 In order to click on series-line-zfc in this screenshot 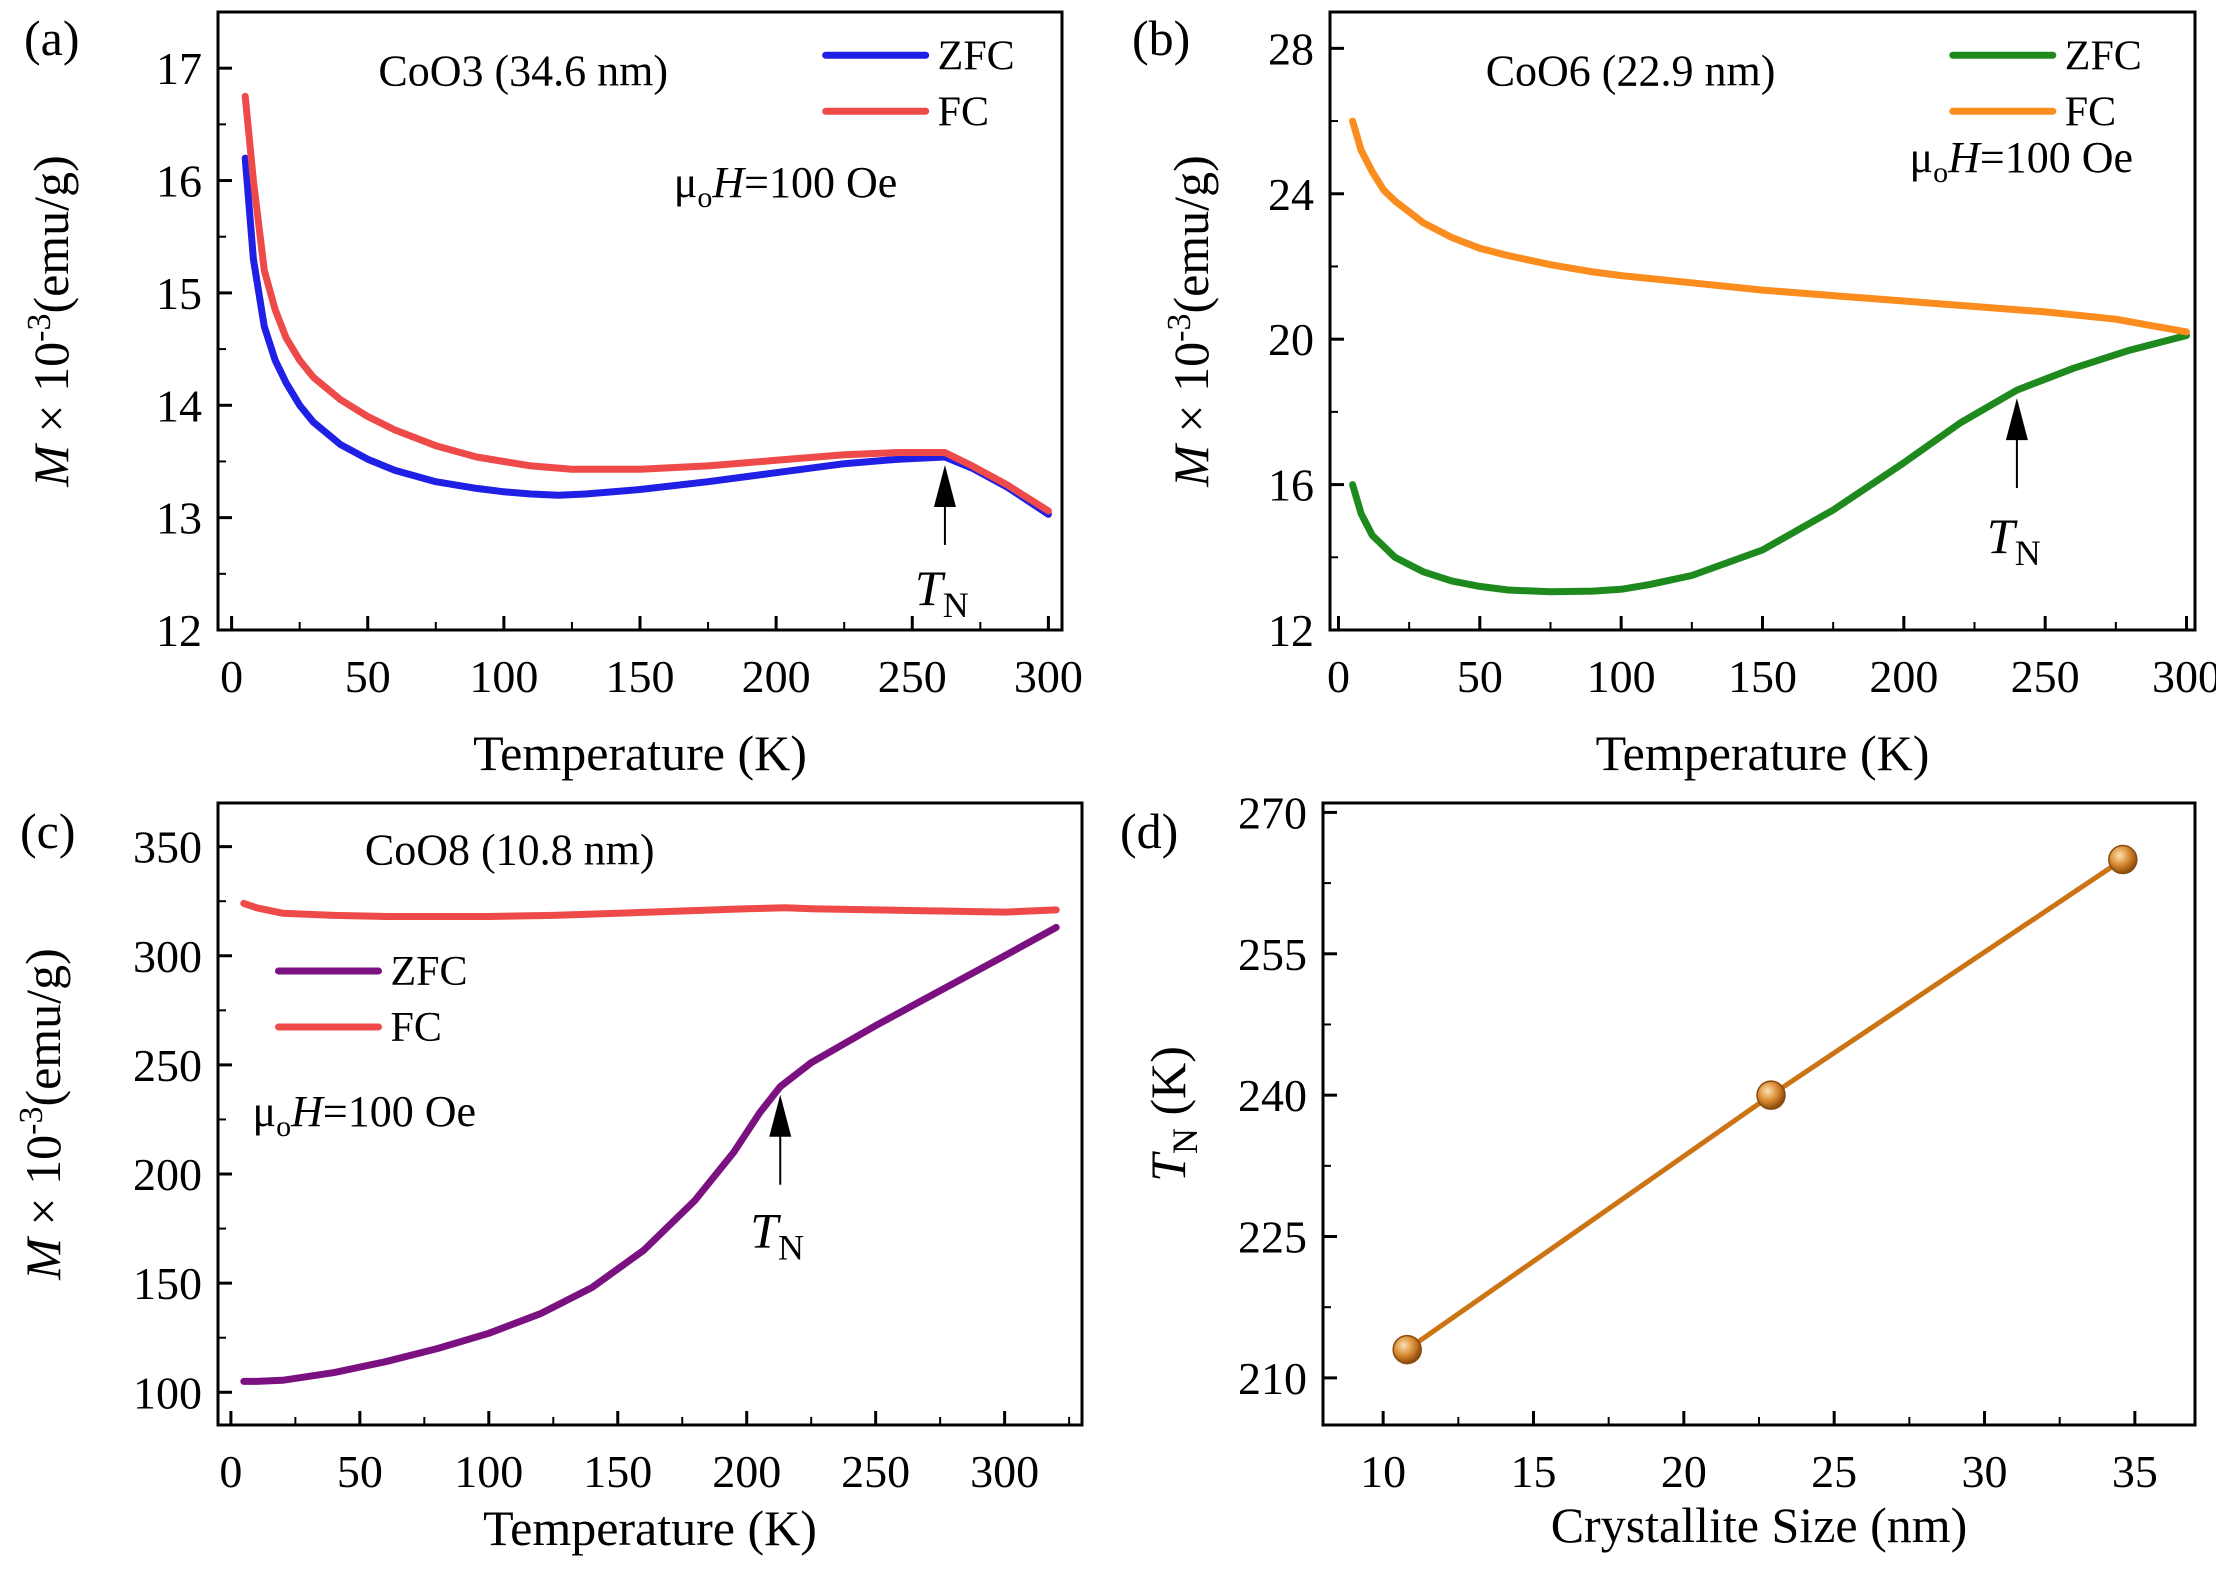, I will do `click(646, 336)`.